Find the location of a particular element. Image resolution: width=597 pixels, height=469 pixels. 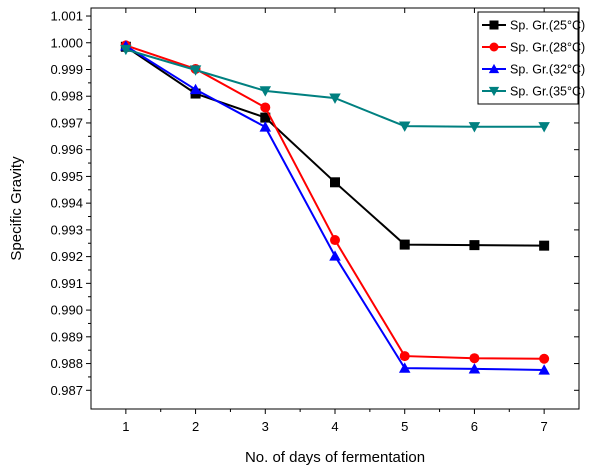

y-tick-label: 0.987 is located at coordinates (66, 390).